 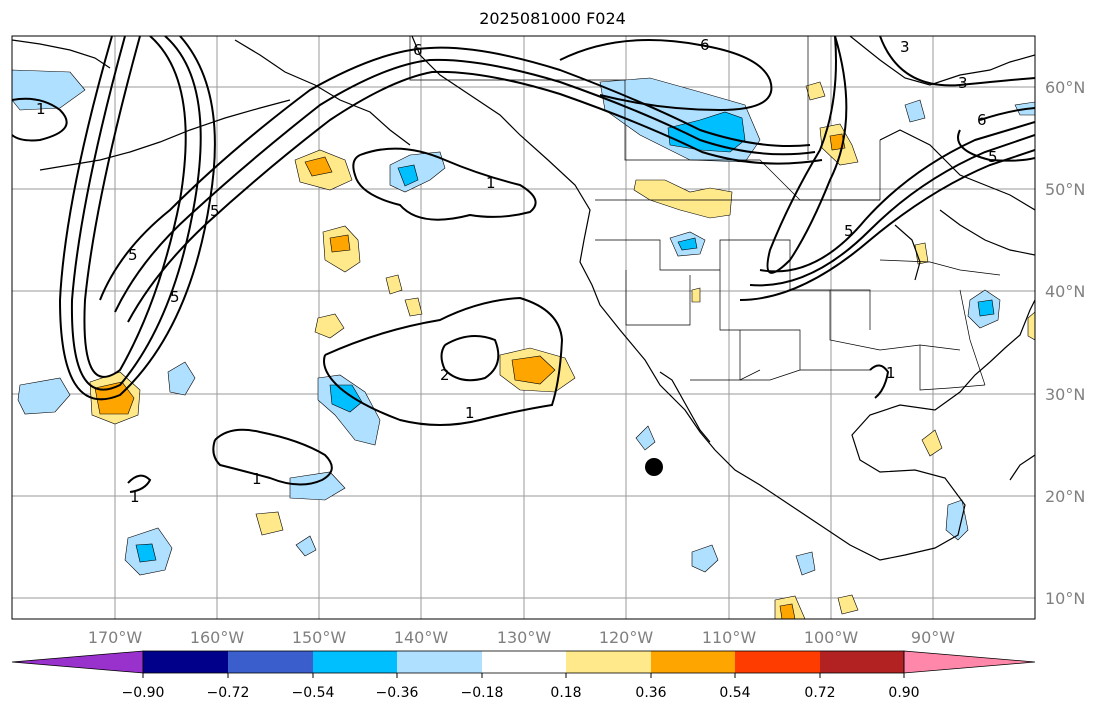 I want to click on lat-label: 30°N, so click(x=1065, y=394).